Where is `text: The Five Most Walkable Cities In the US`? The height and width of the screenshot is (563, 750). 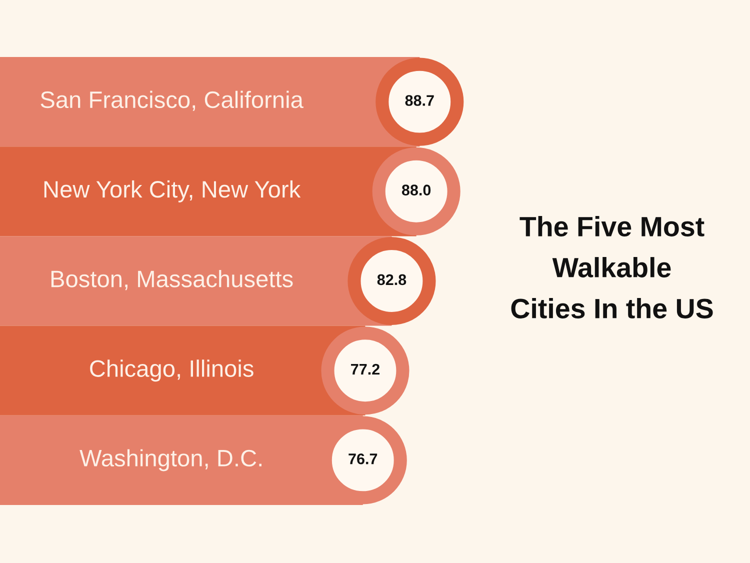
text: The Five Most Walkable Cities In the US is located at coordinates (612, 267).